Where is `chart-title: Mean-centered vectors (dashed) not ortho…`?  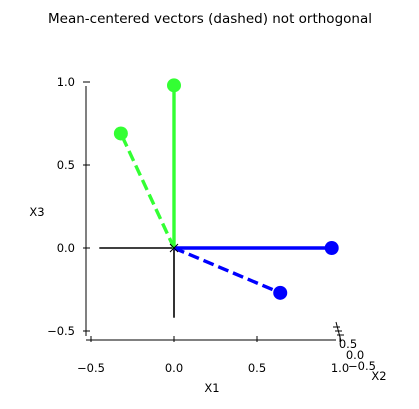
chart-title: Mean-centered vectors (dashed) not ortho… is located at coordinates (210, 19).